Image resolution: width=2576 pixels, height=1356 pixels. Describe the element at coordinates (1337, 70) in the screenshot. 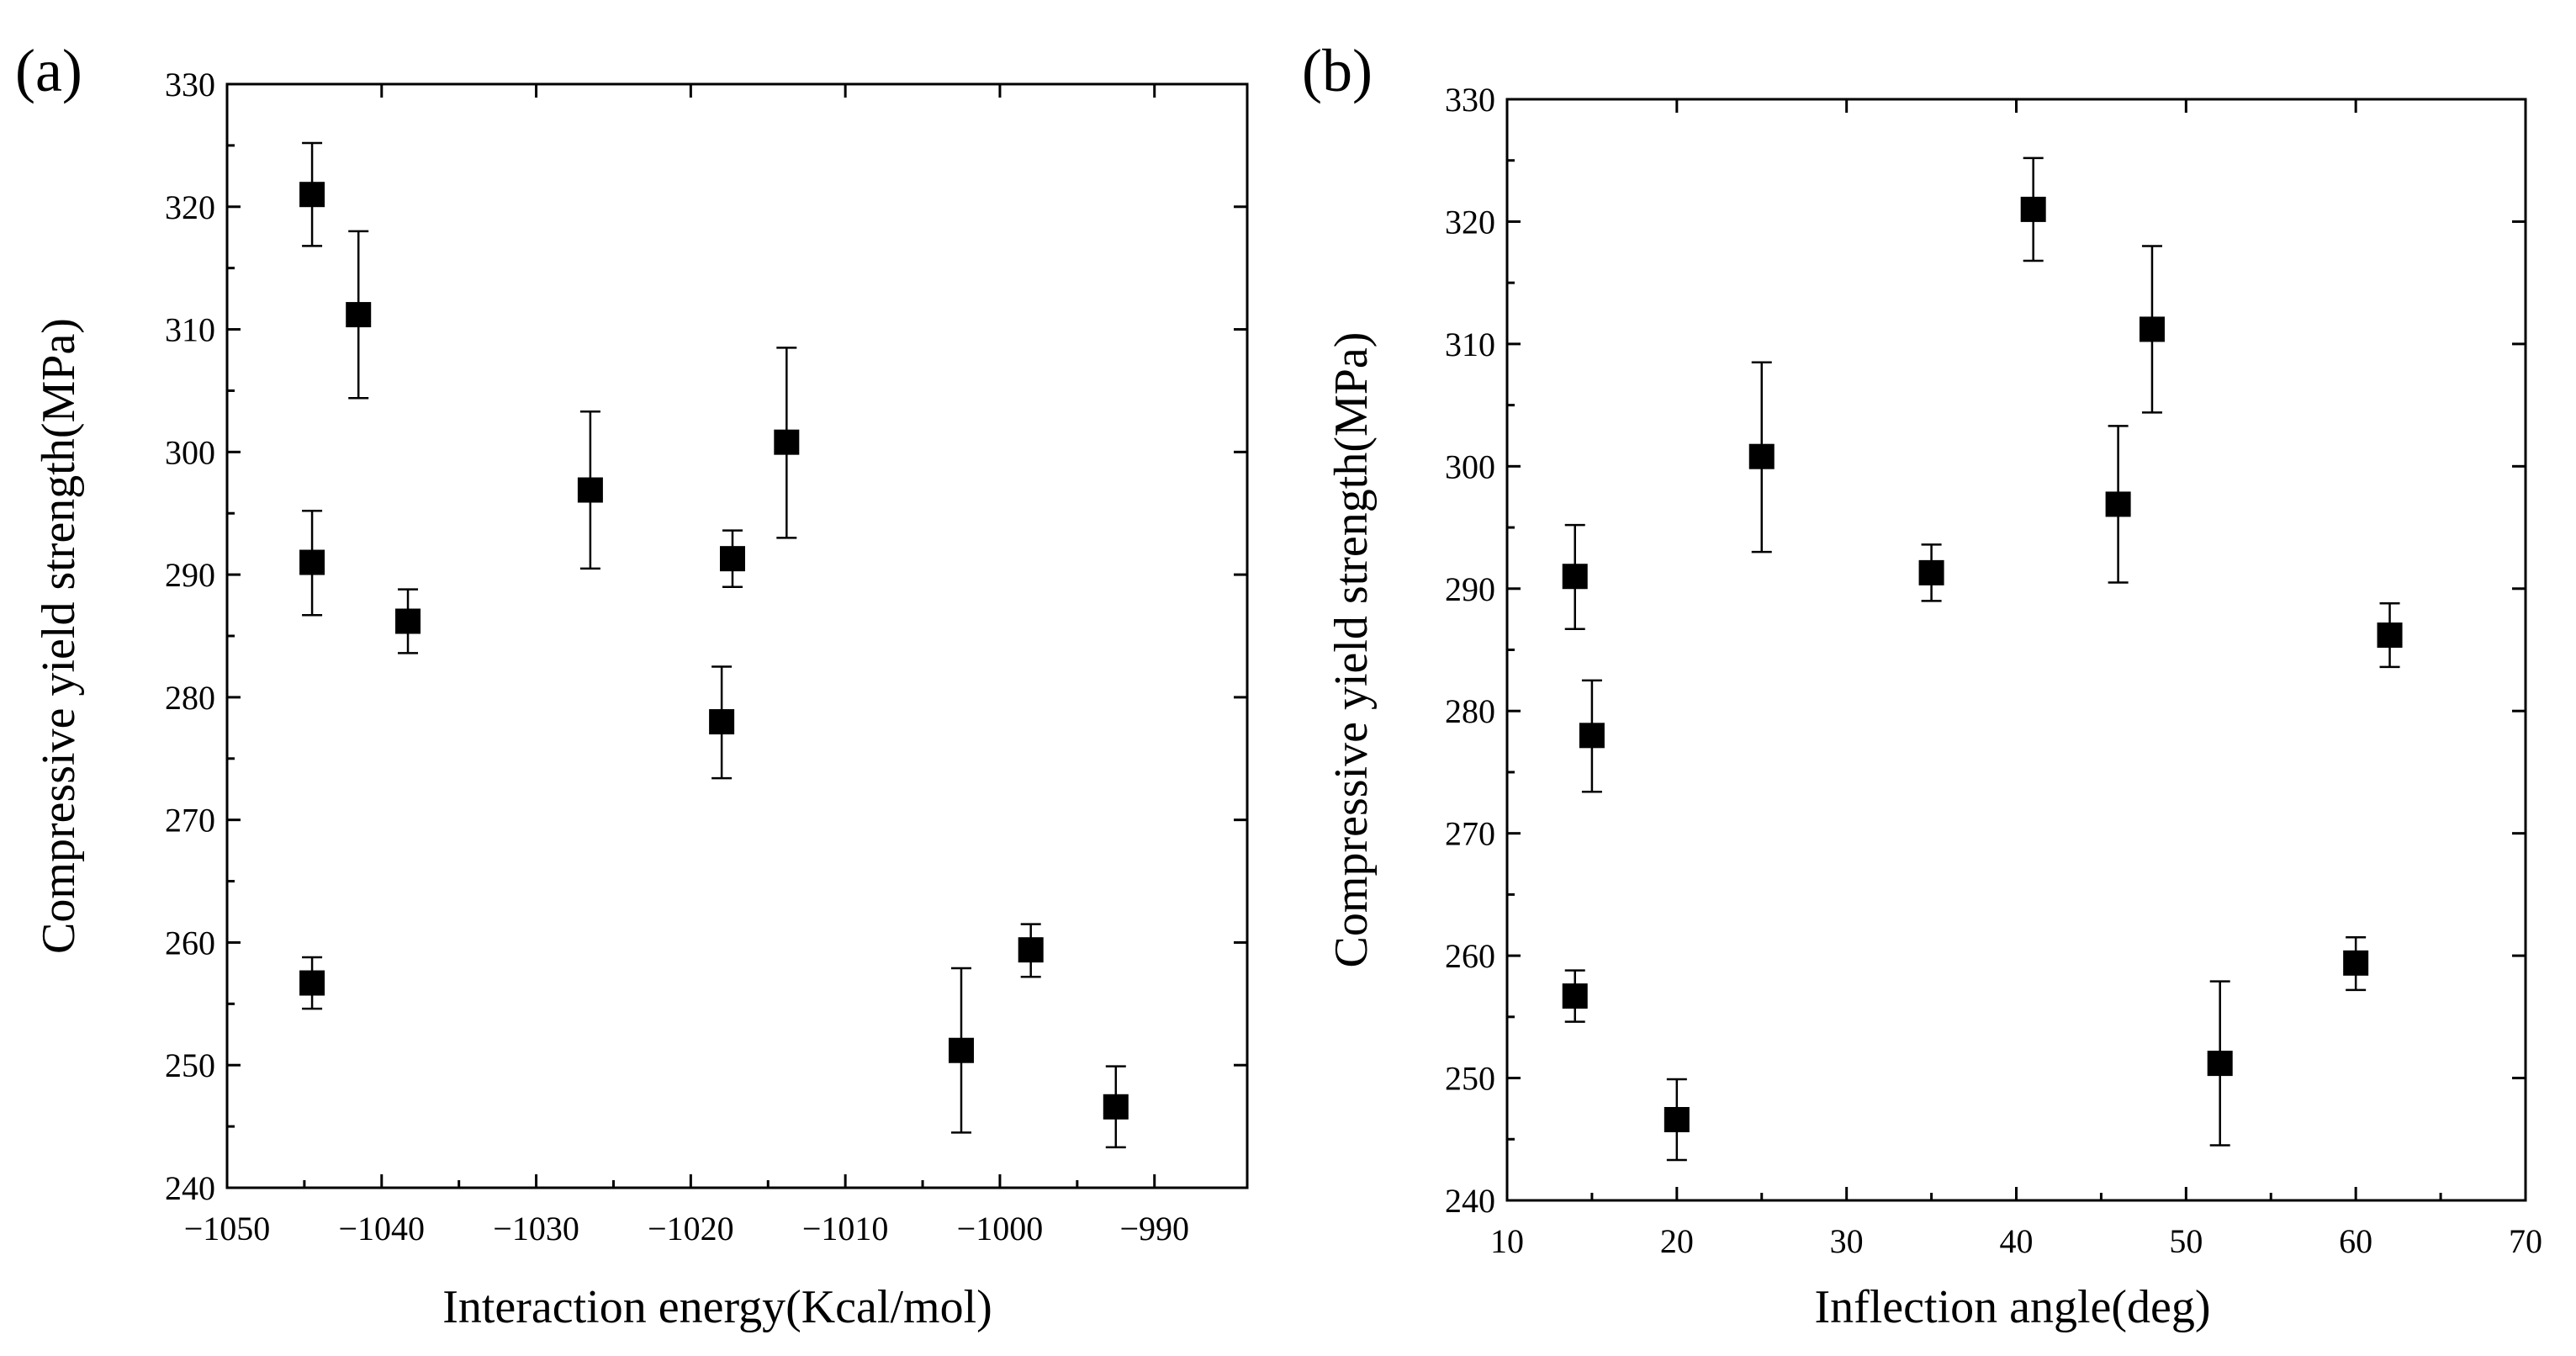

I see `panel-label: (b)` at that location.